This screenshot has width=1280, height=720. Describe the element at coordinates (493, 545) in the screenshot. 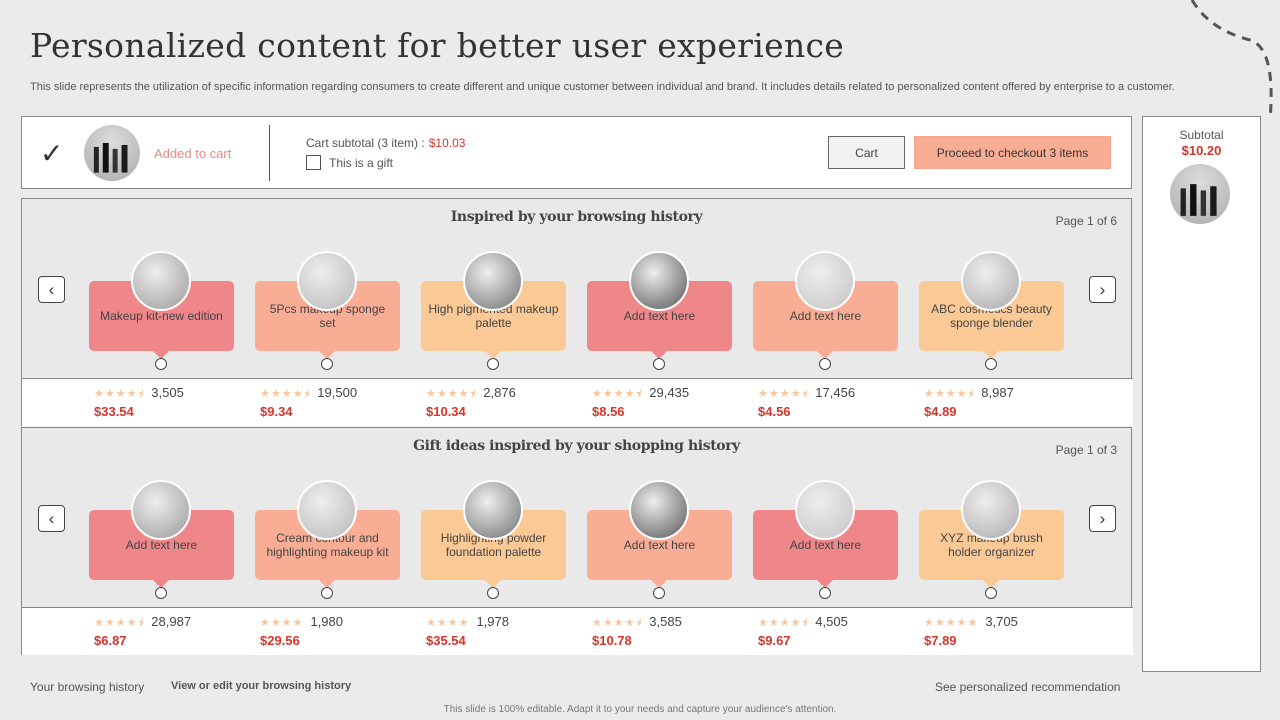

I see `product-label: Highlighting powder foundation palette` at that location.